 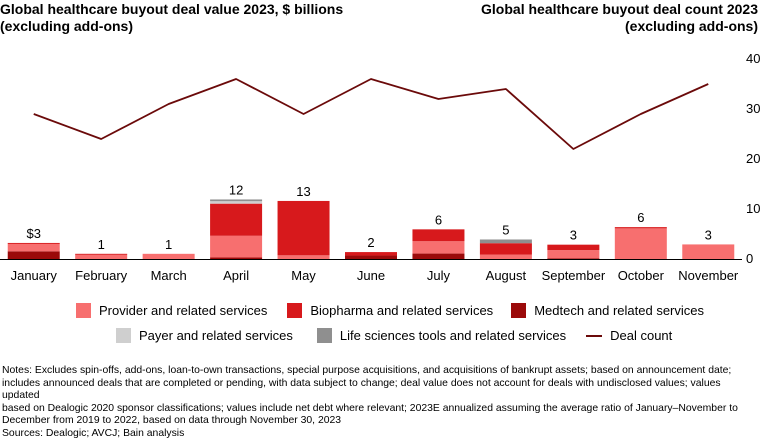 I want to click on bar-biopharma-august, so click(x=505, y=249).